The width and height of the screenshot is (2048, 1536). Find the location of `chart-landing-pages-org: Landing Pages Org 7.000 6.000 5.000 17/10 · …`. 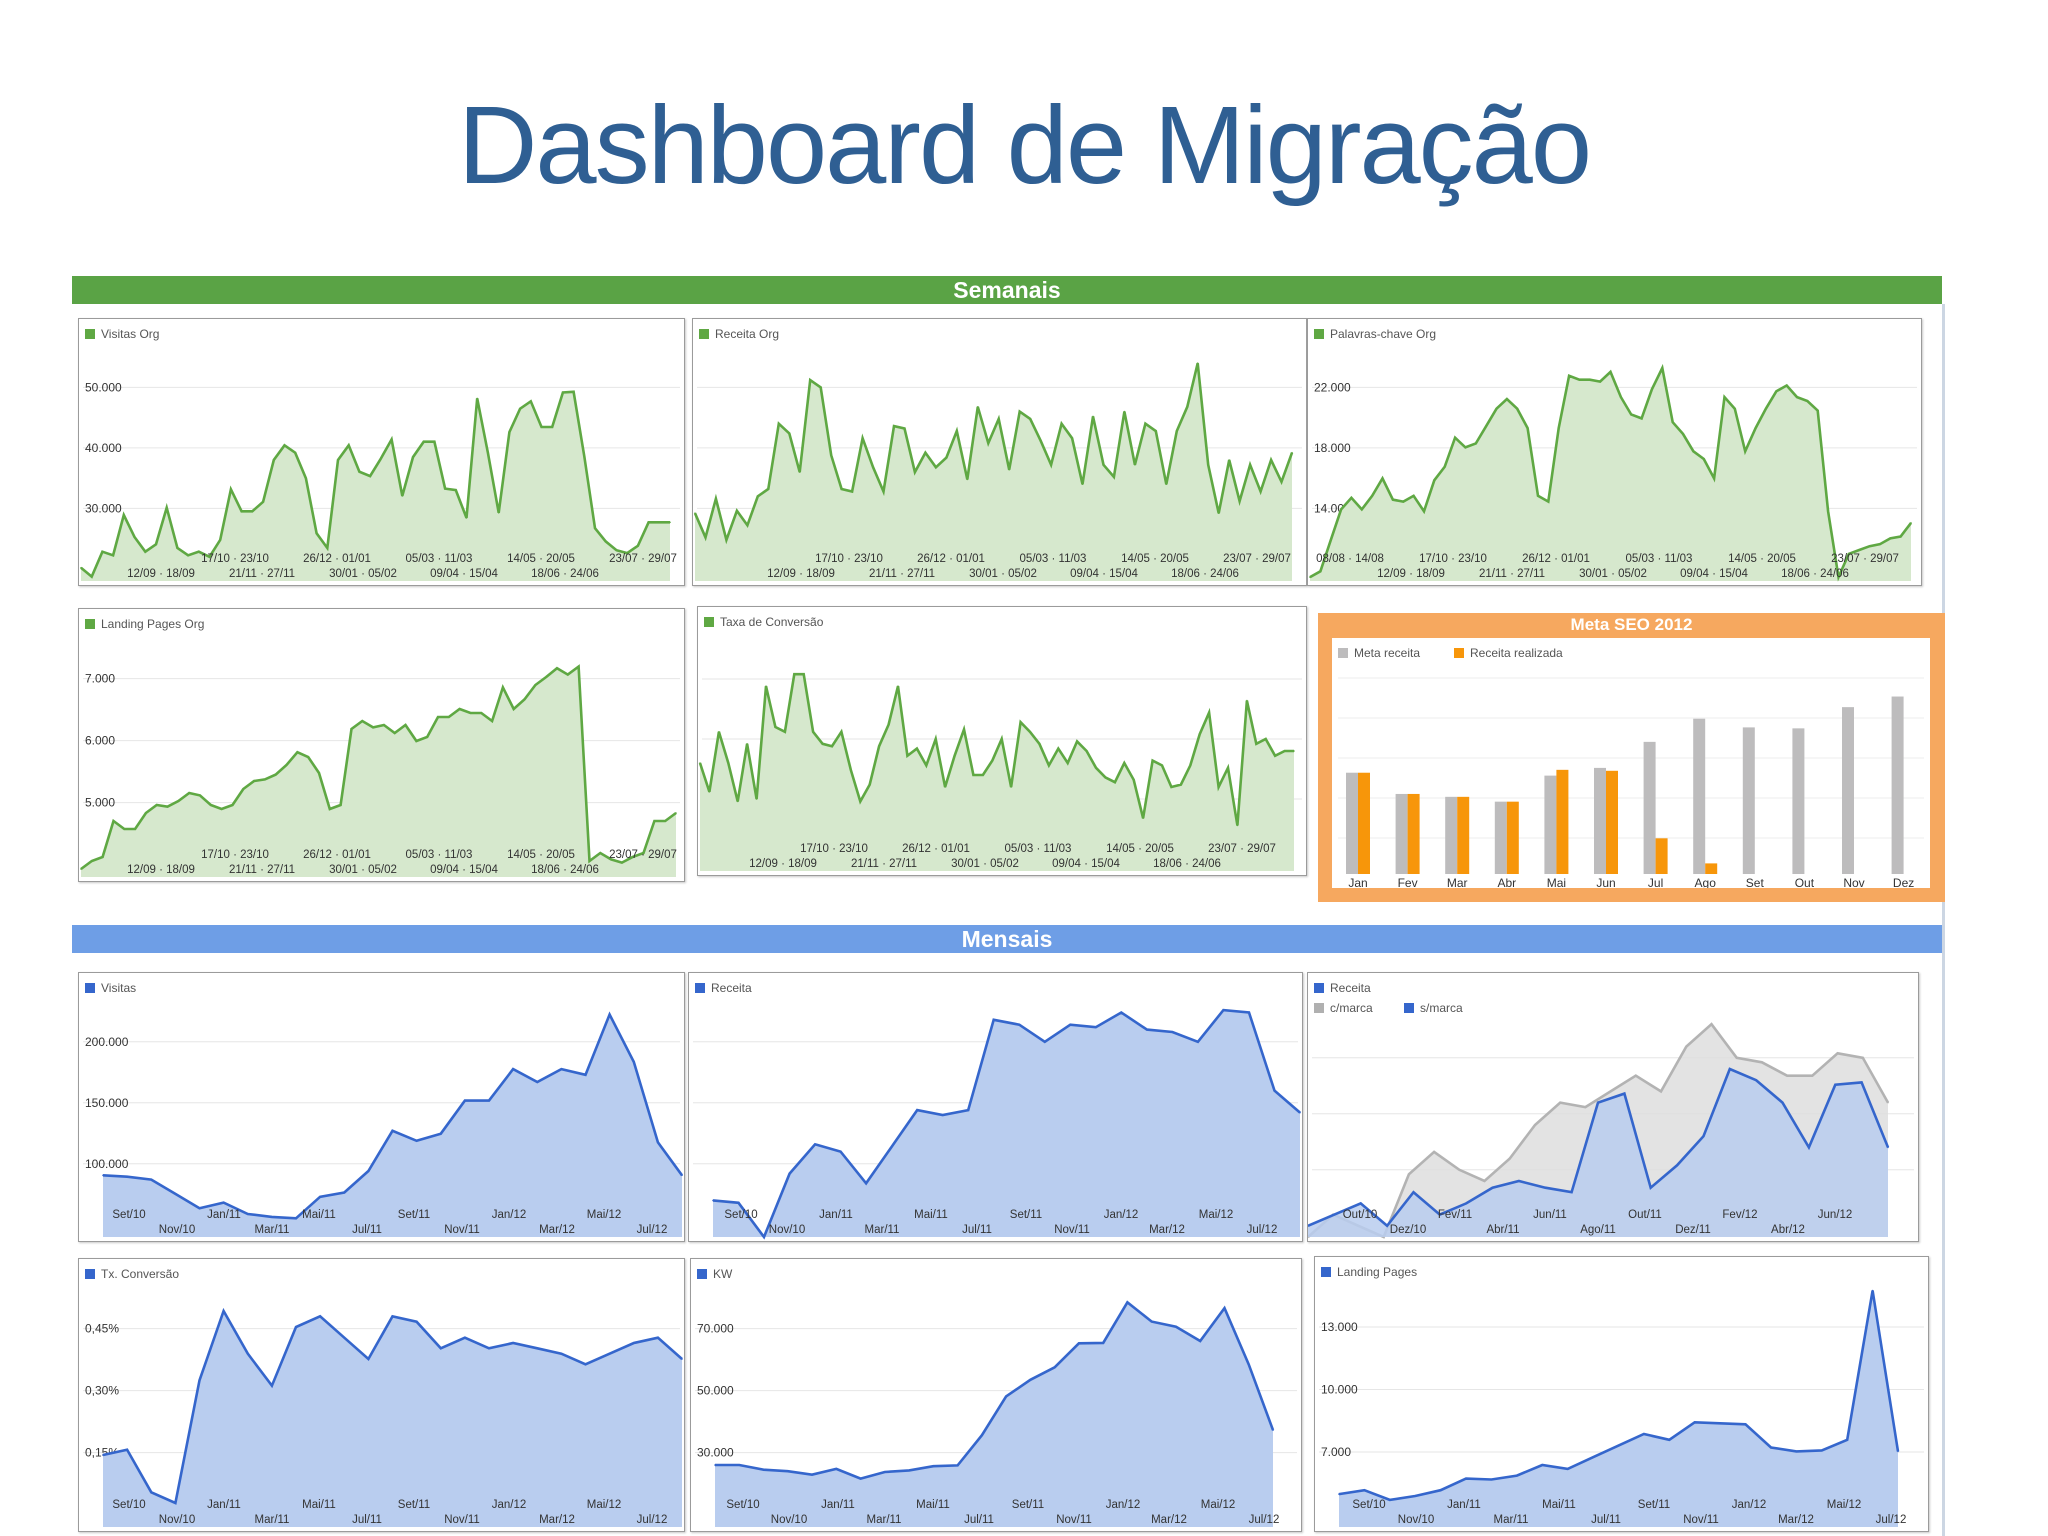

chart-landing-pages-org: Landing Pages Org 7.000 6.000 5.000 17/10 · … is located at coordinates (381, 745).